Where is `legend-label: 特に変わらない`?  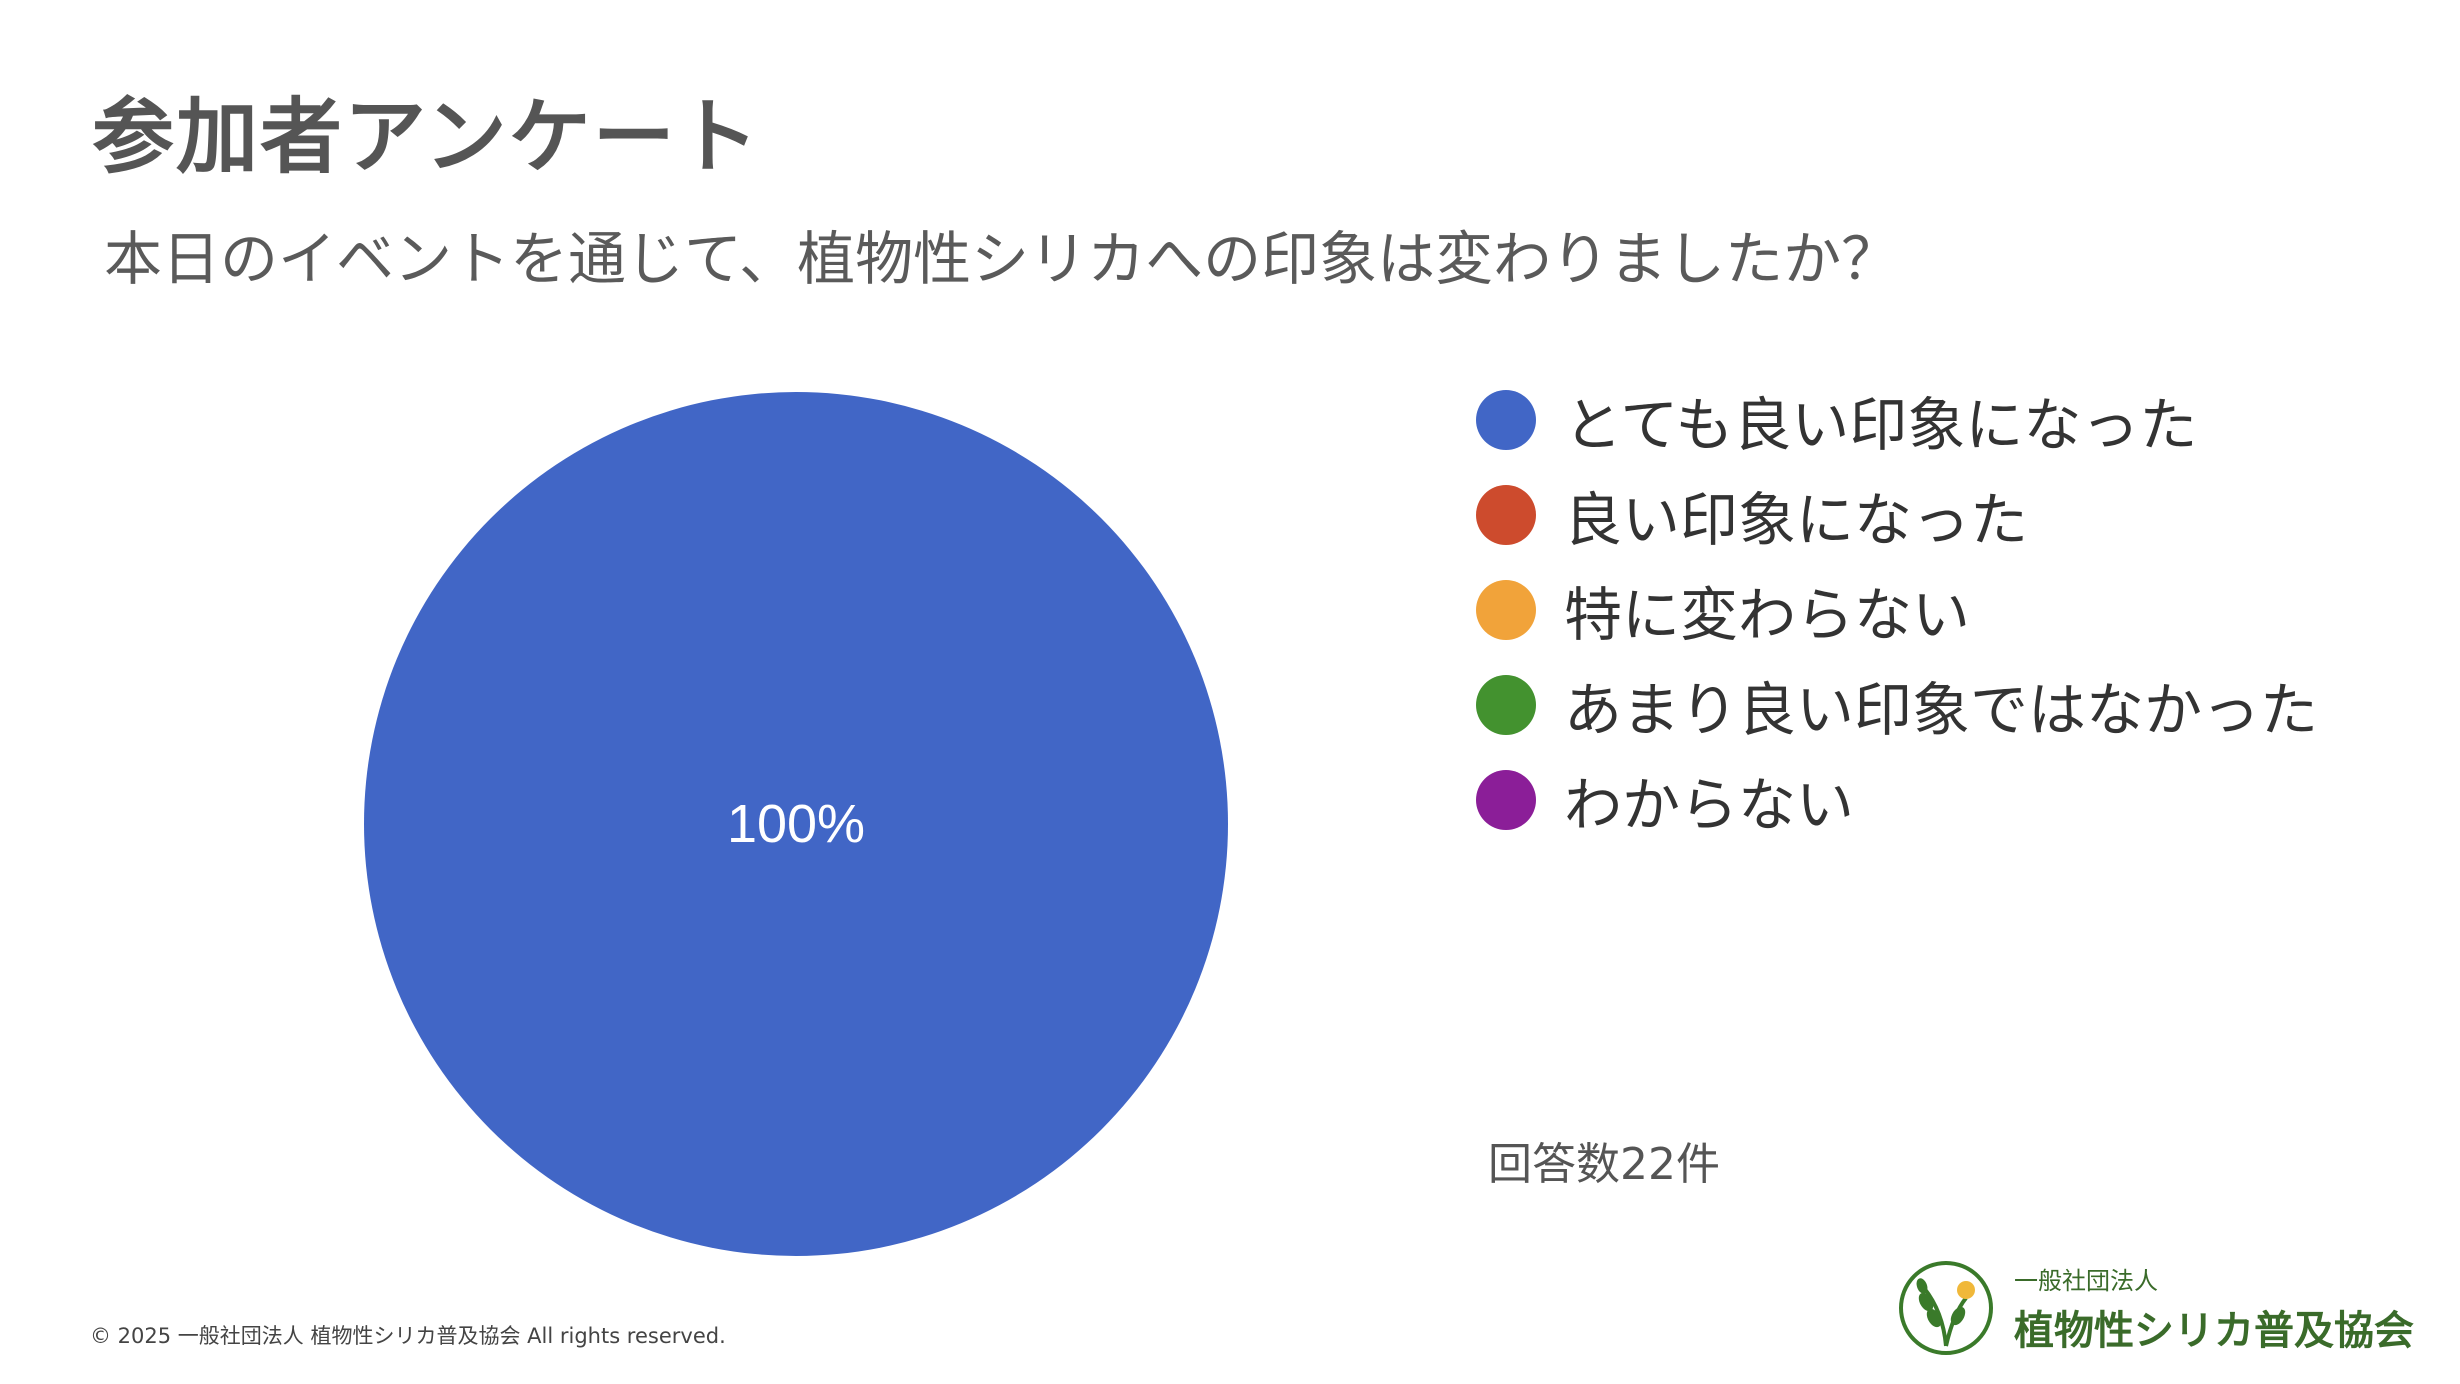
legend-label: 特に変わらない is located at coordinates (1767, 614).